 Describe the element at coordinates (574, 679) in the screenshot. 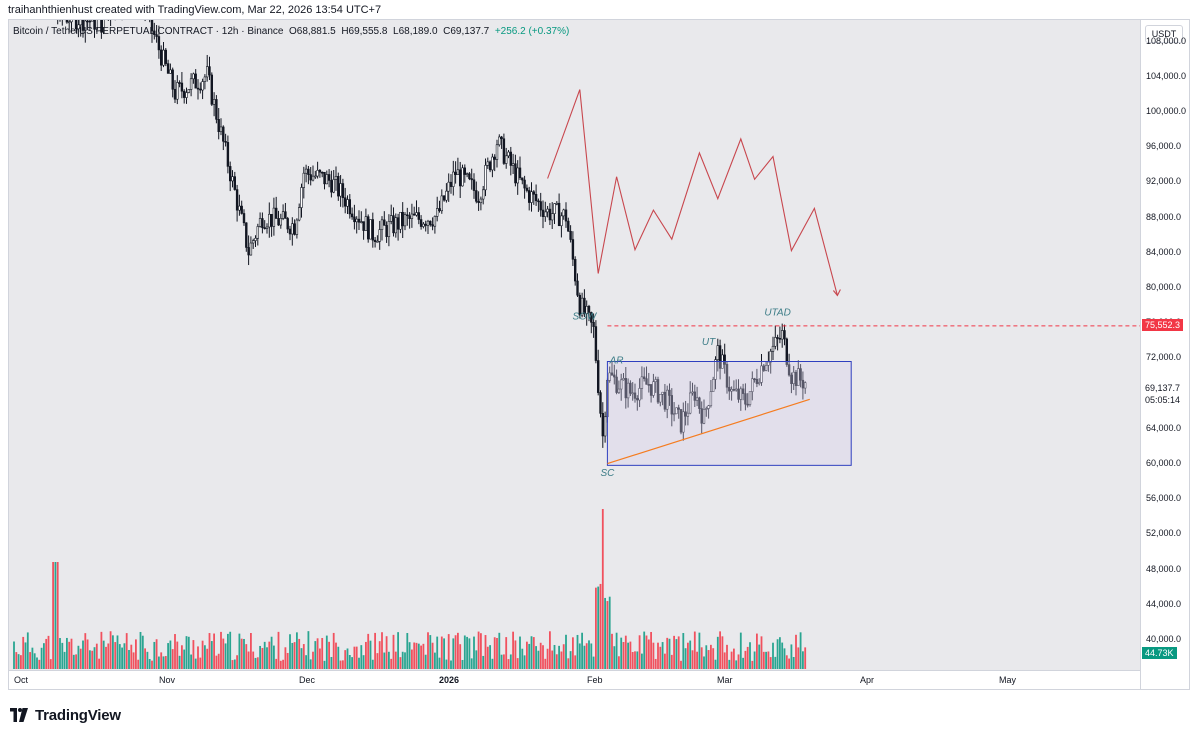

I see `time-scale: Oct Nov Dec 2026 Feb Mar Apr May` at that location.